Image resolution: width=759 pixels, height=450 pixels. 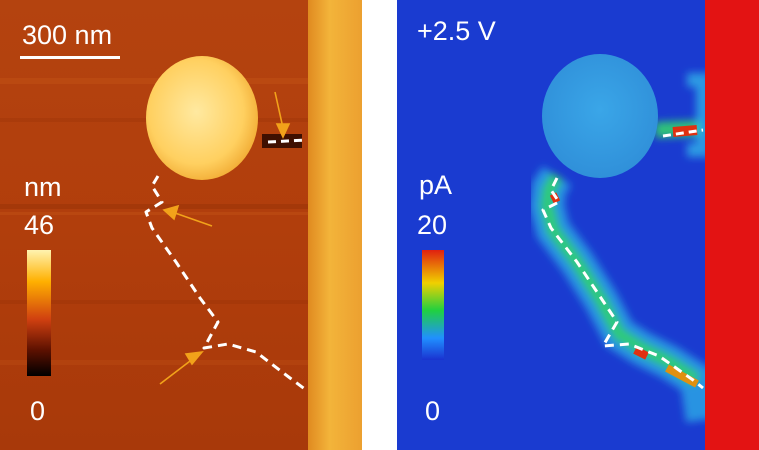 I want to click on voltage-label: +2.5 V, so click(x=456, y=31).